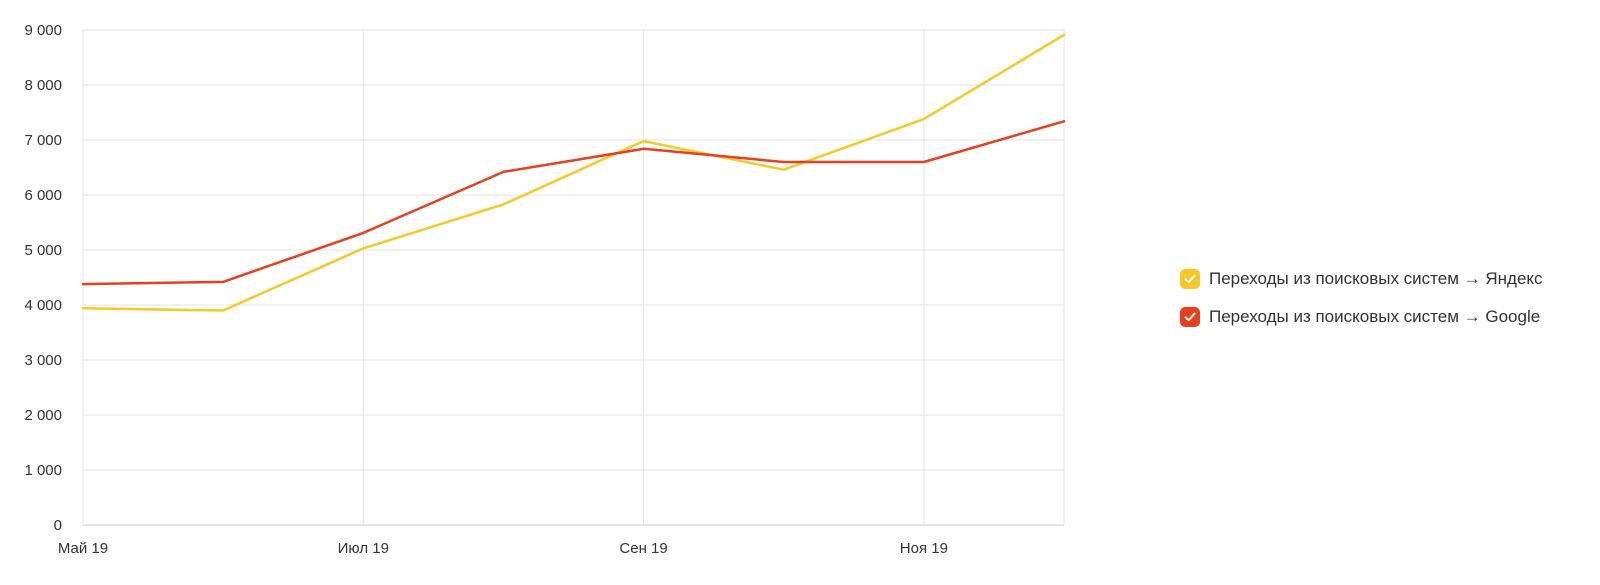  I want to click on legend-checkbox-yandex, so click(1190, 279).